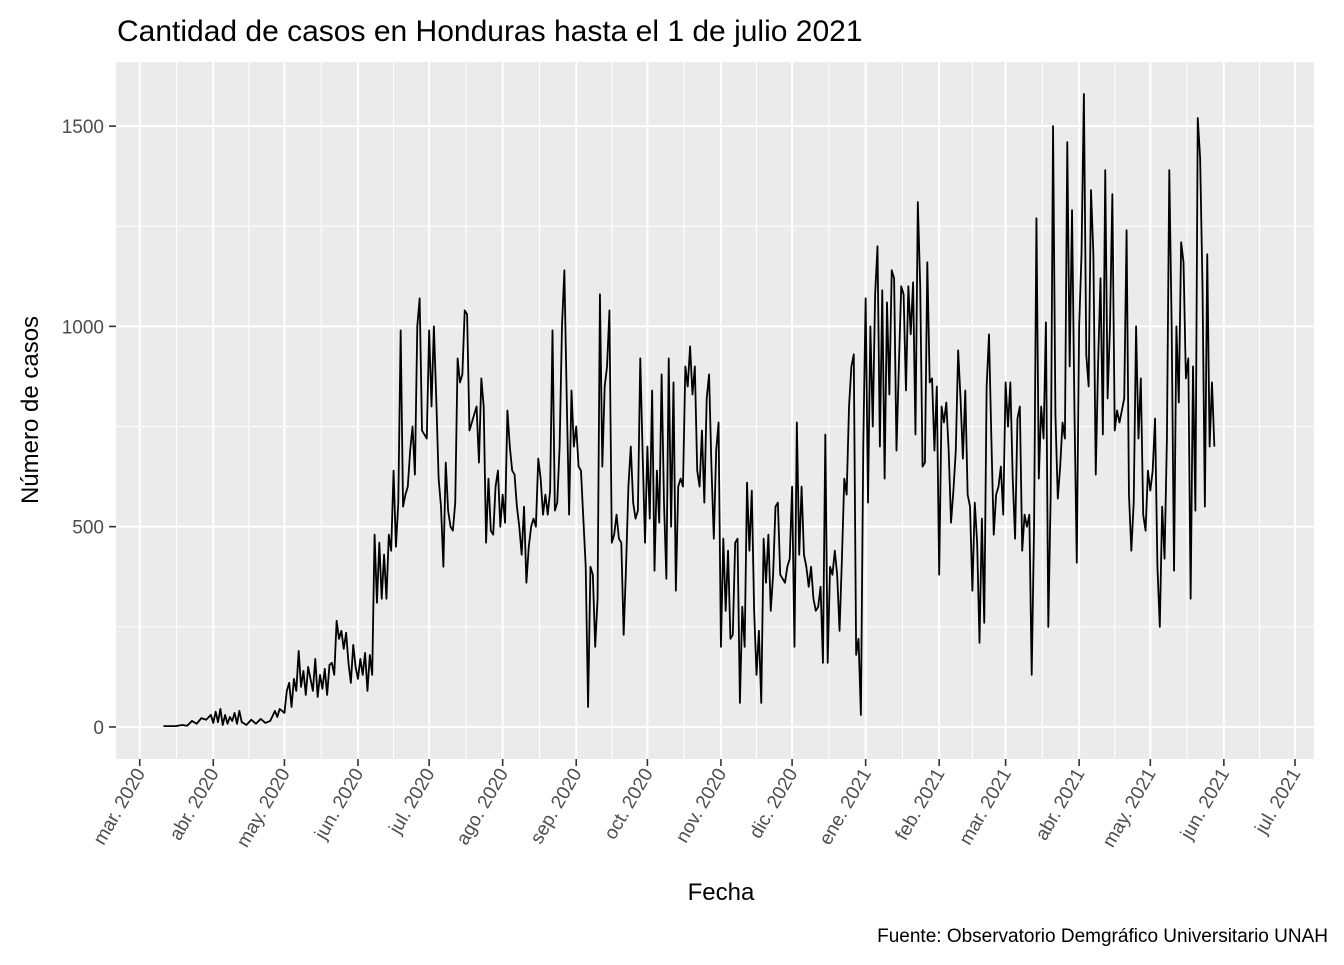 This screenshot has width=1344, height=965. Describe the element at coordinates (98, 728) in the screenshot. I see `y-tick-label: 0` at that location.